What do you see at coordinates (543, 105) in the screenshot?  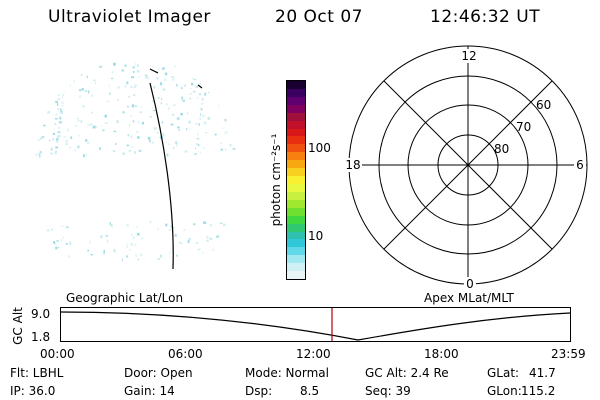 I see `mlat-label-60: 60` at bounding box center [543, 105].